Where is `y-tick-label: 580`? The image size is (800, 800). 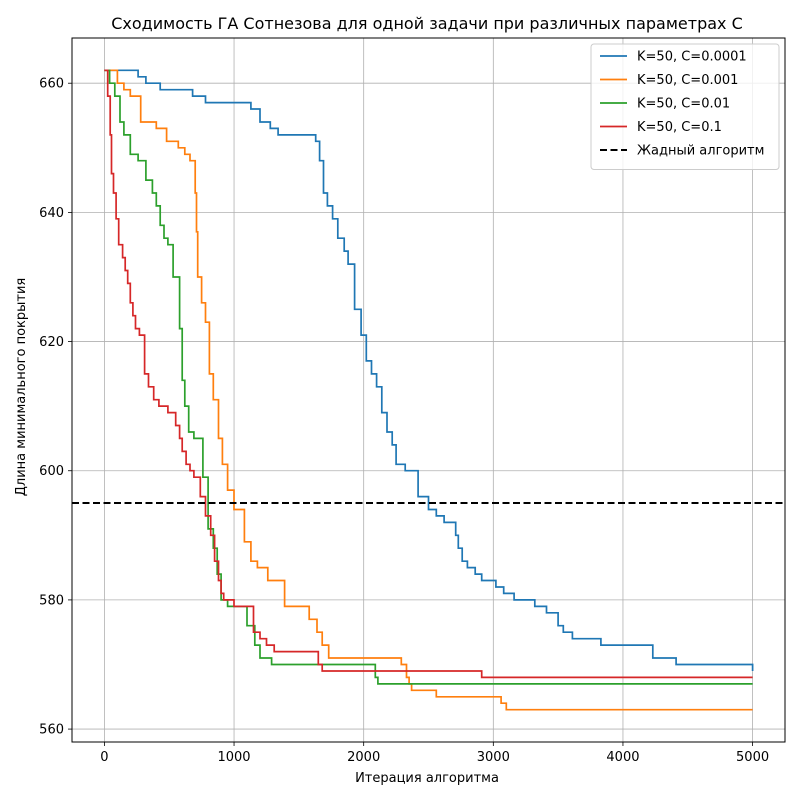 y-tick-label: 580 is located at coordinates (51, 600).